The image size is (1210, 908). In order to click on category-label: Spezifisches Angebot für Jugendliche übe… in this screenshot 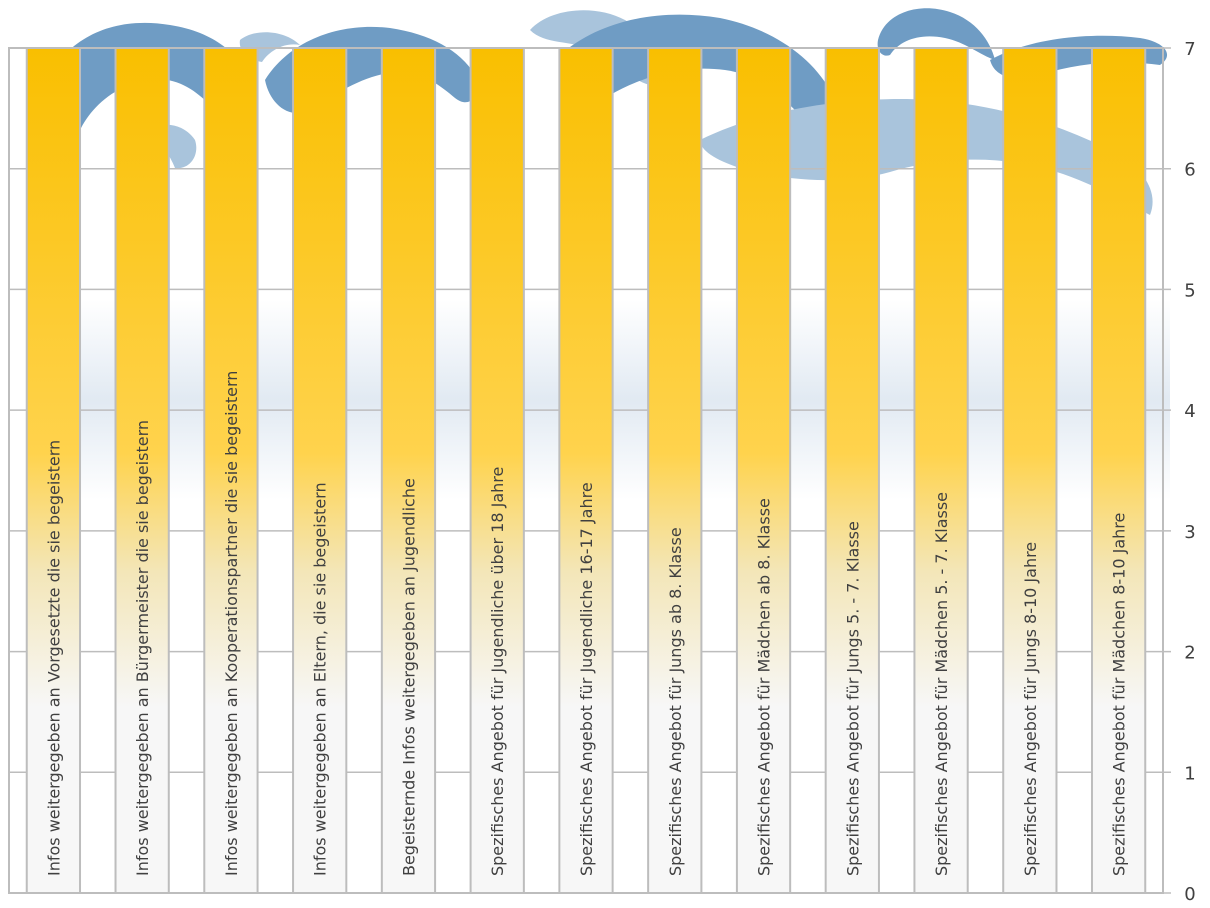, I will do `click(497, 671)`.